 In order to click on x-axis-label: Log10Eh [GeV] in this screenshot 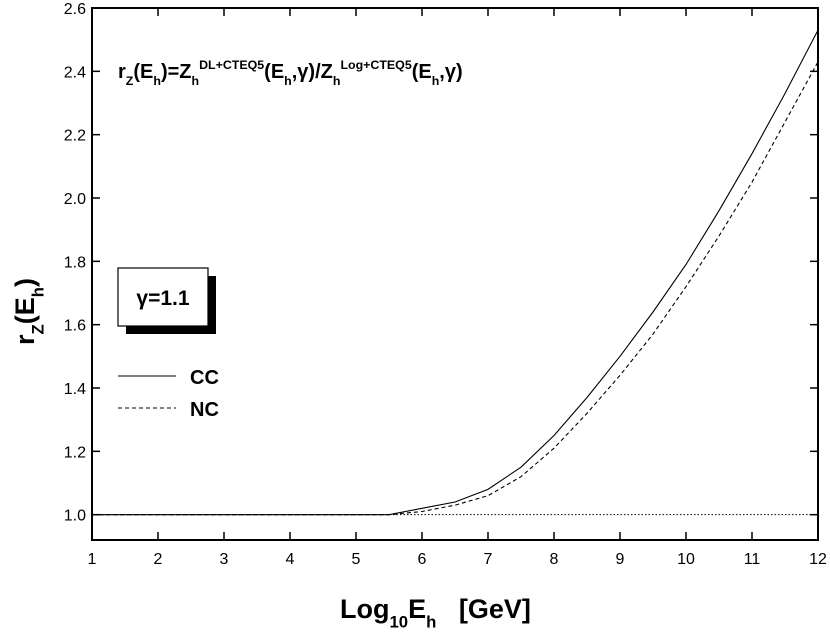, I will do `click(435, 612)`.